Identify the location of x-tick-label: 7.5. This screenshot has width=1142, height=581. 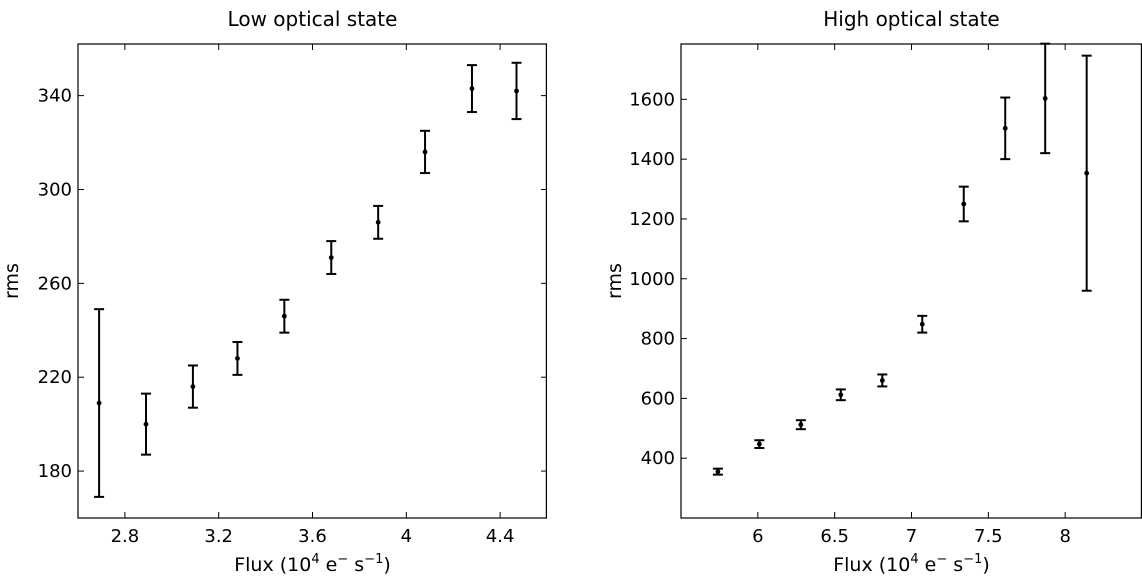
(988, 536).